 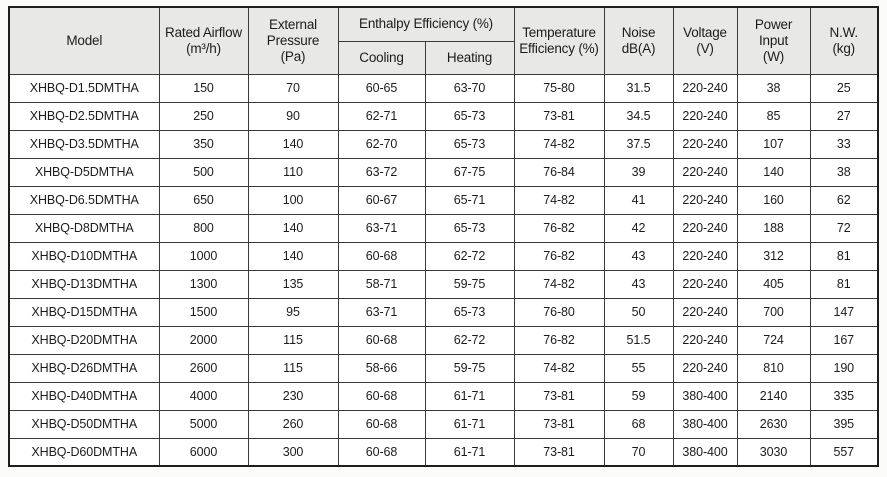 I want to click on cell-net-weight: 38, so click(x=844, y=172).